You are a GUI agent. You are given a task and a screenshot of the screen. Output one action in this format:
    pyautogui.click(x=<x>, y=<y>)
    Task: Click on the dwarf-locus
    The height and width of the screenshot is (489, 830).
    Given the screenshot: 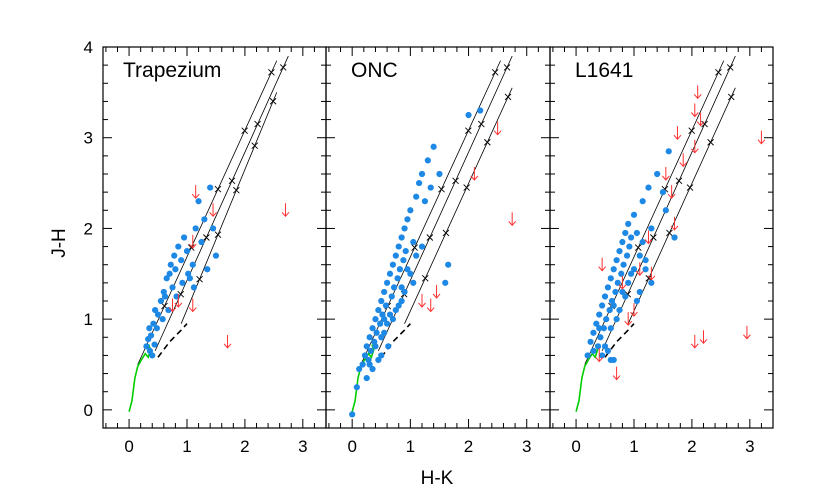 What is the action you would take?
    pyautogui.click(x=140, y=378)
    